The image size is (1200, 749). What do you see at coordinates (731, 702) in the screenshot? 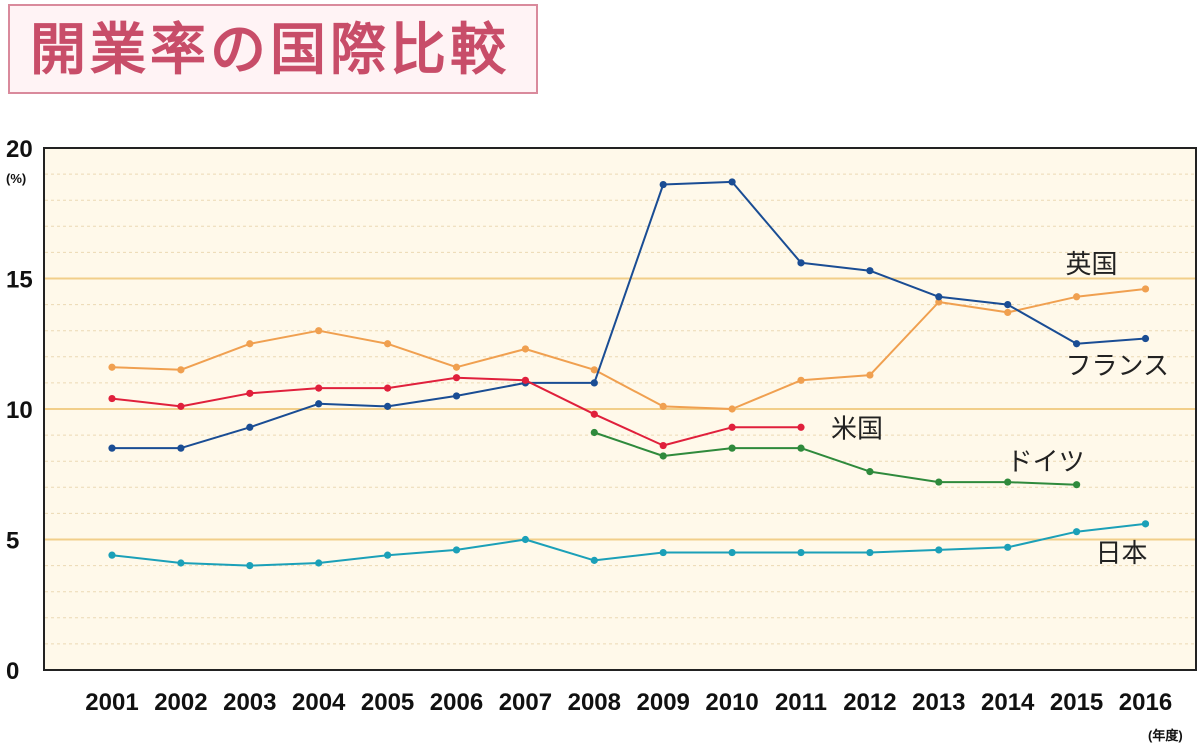
I see `x-tick-label: 2010` at bounding box center [731, 702].